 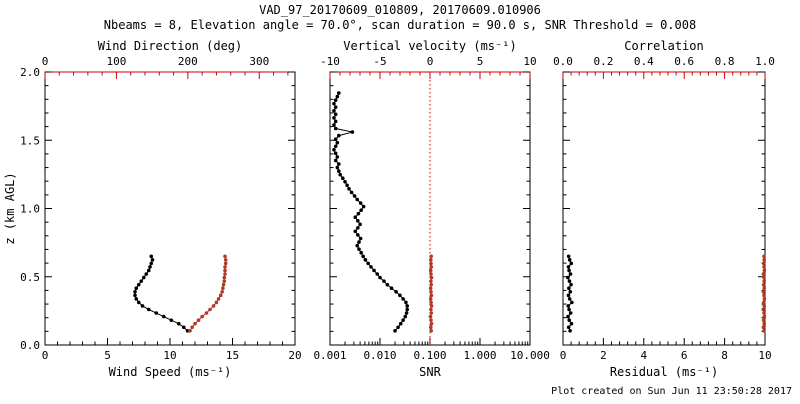 What do you see at coordinates (259, 61) in the screenshot?
I see `top-tick-label: 300` at bounding box center [259, 61].